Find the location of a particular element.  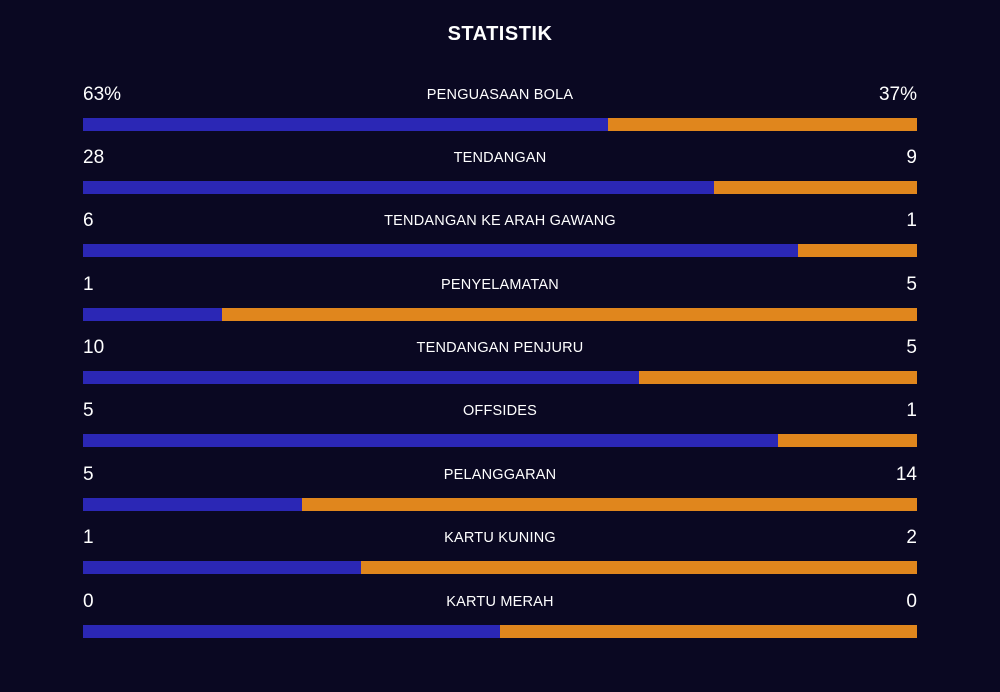

stat-label: OFFSIDES is located at coordinates (500, 411).